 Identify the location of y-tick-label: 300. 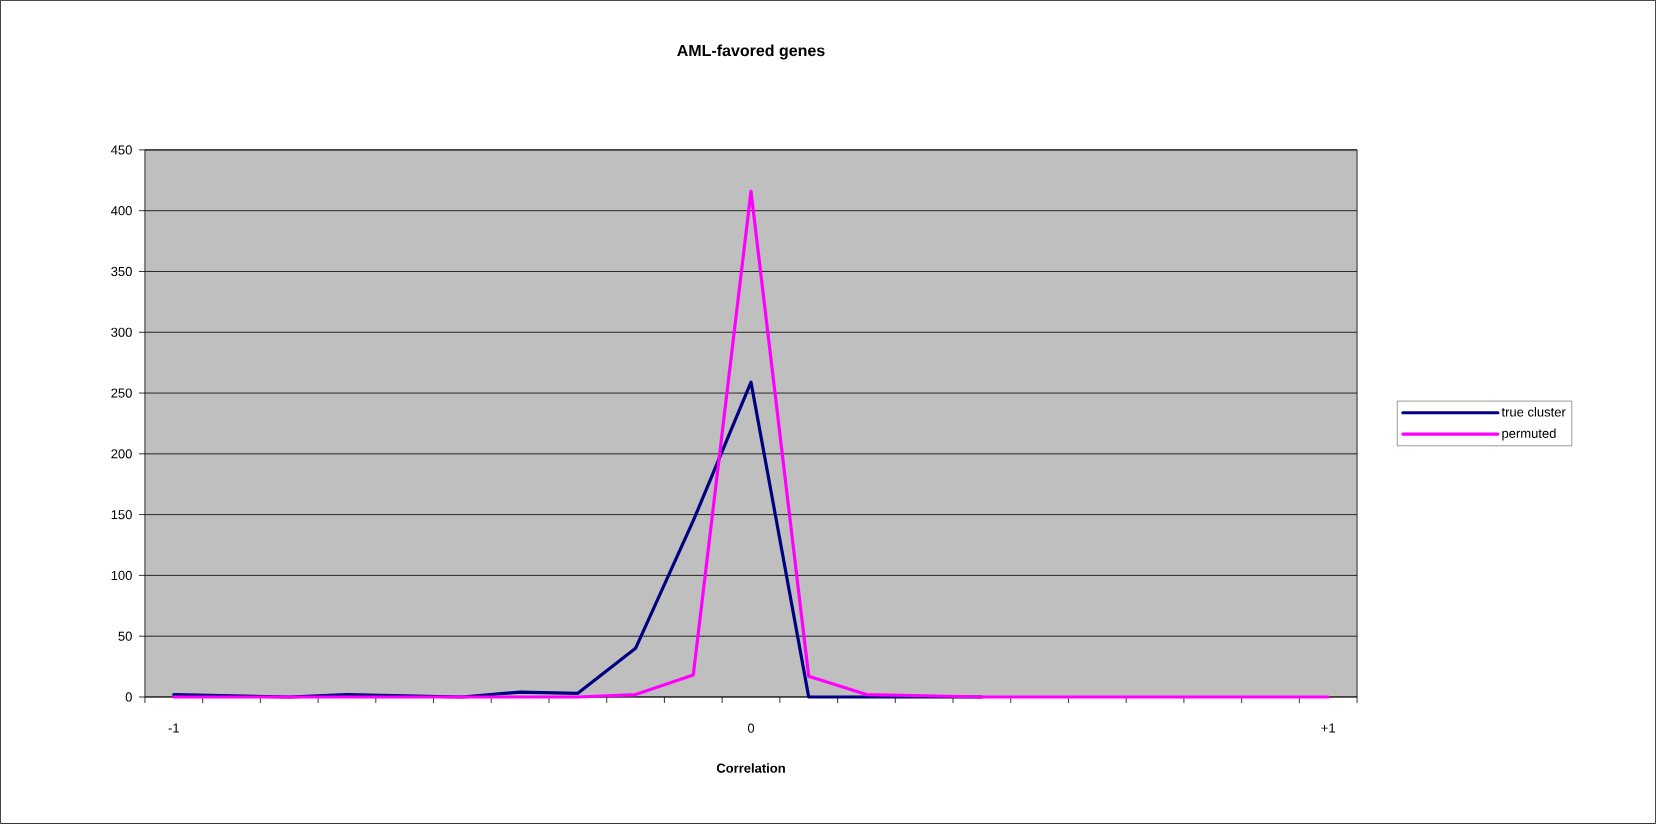
(121, 332).